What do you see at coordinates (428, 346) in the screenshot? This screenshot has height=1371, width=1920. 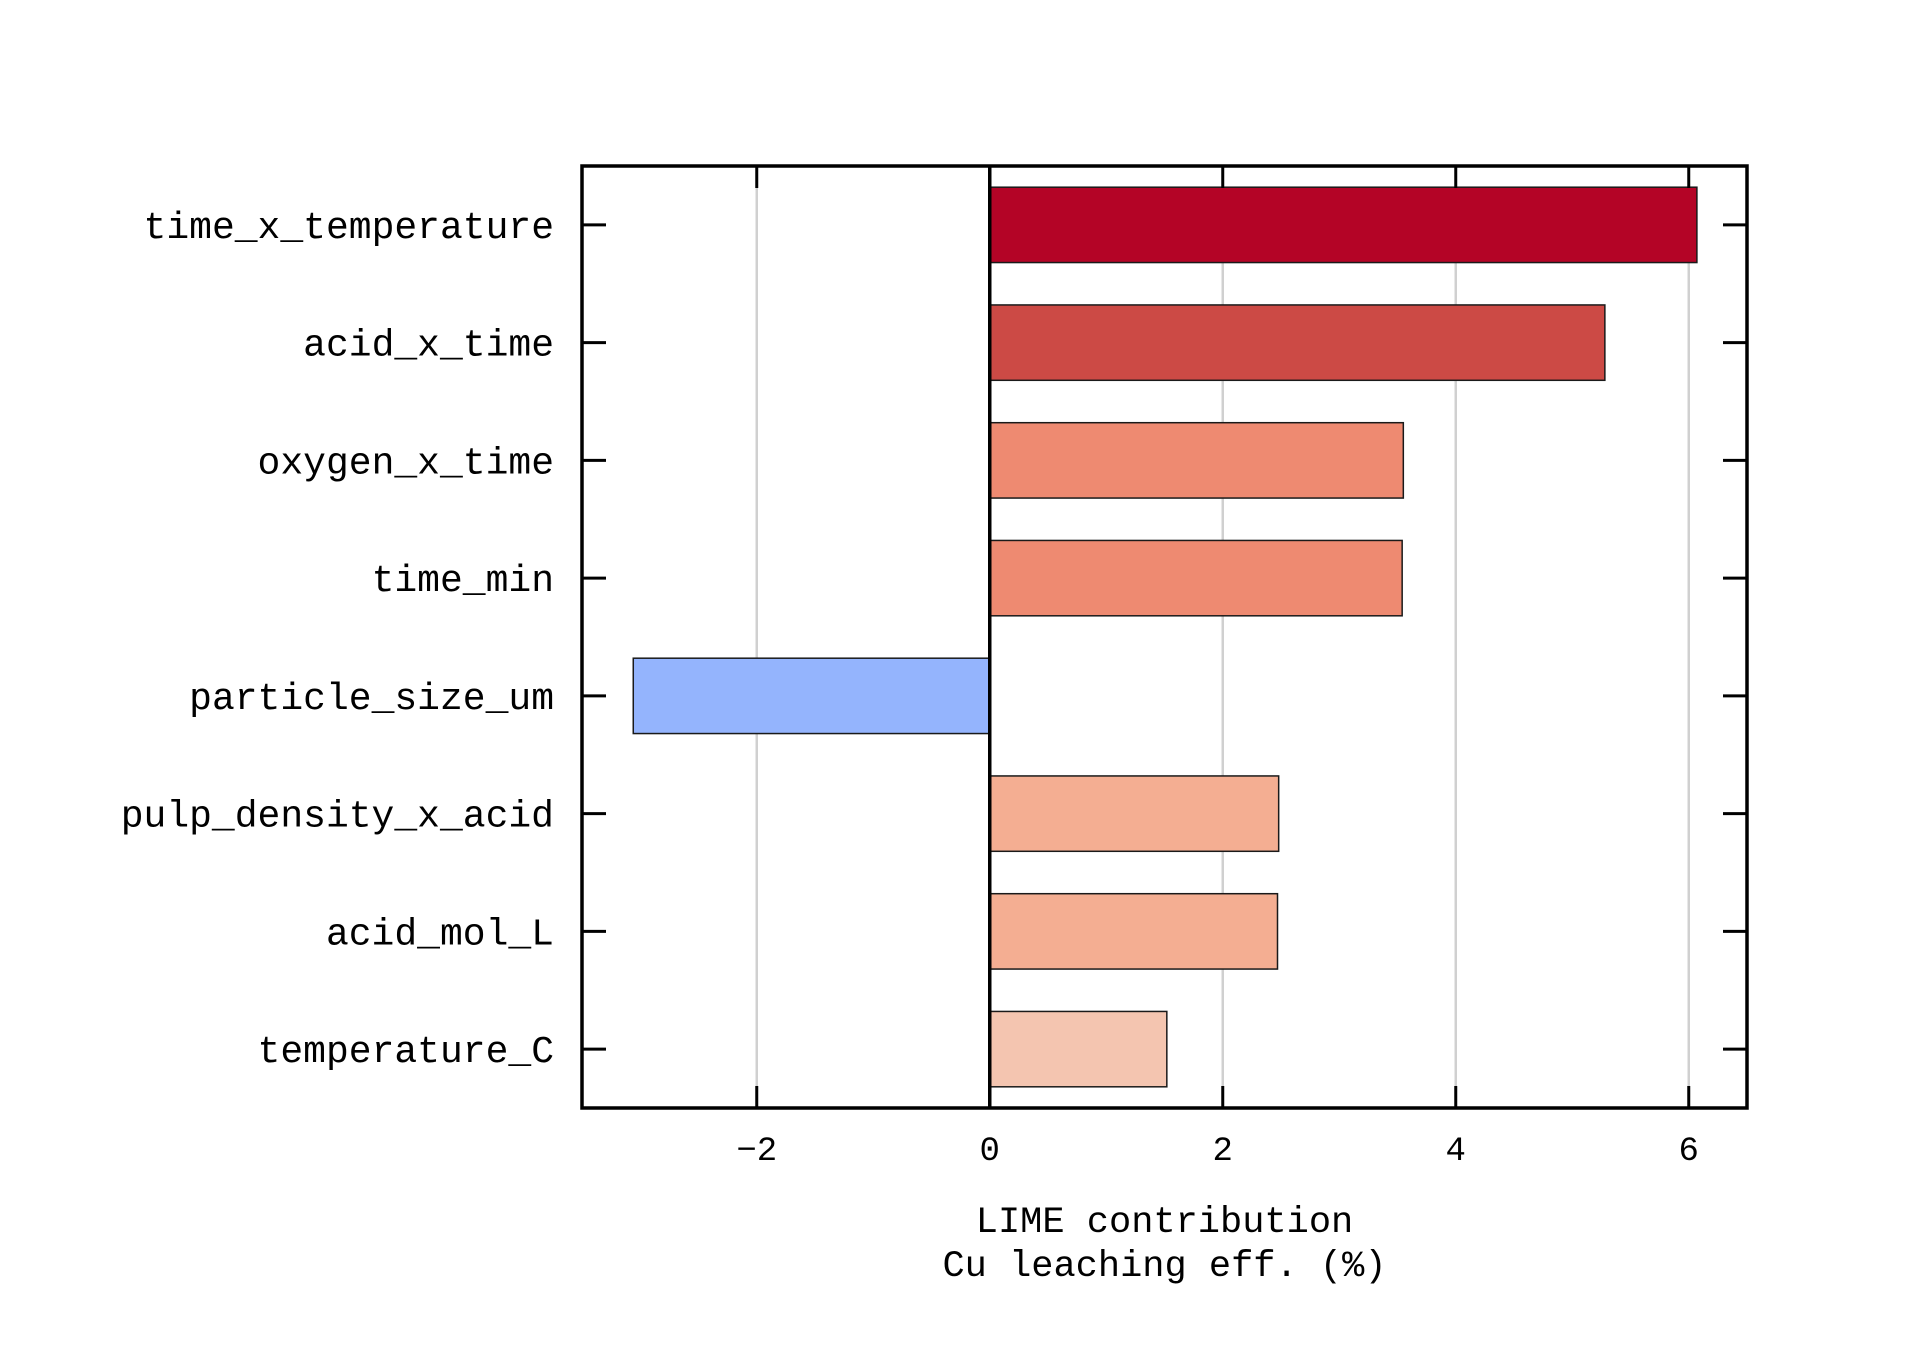 I see `y-tick-label: acid_x_time` at bounding box center [428, 346].